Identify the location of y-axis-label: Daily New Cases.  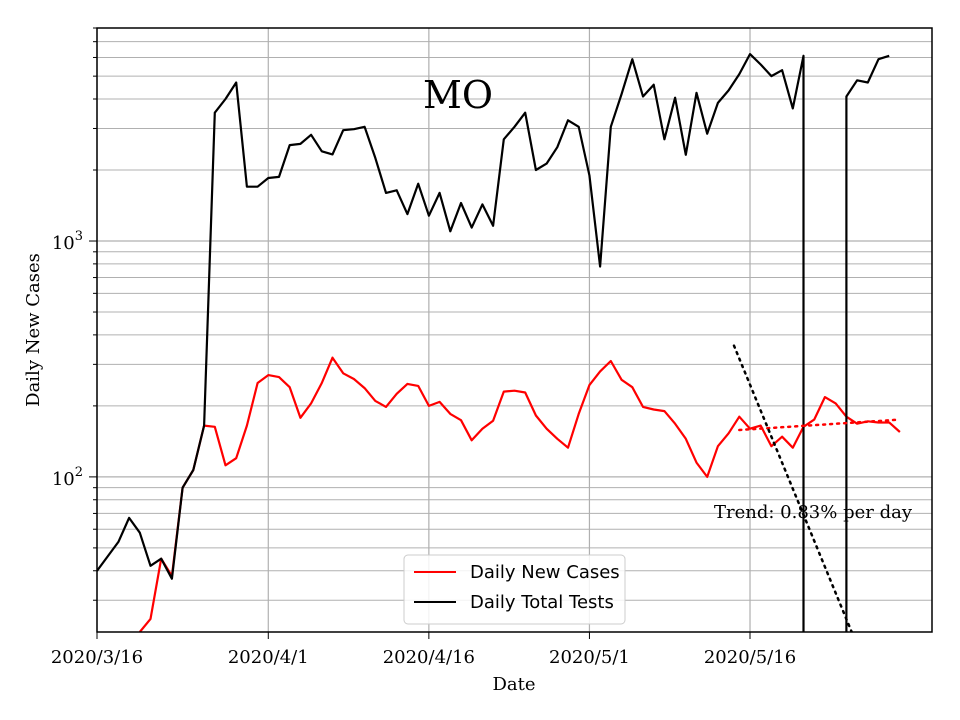
(33, 330).